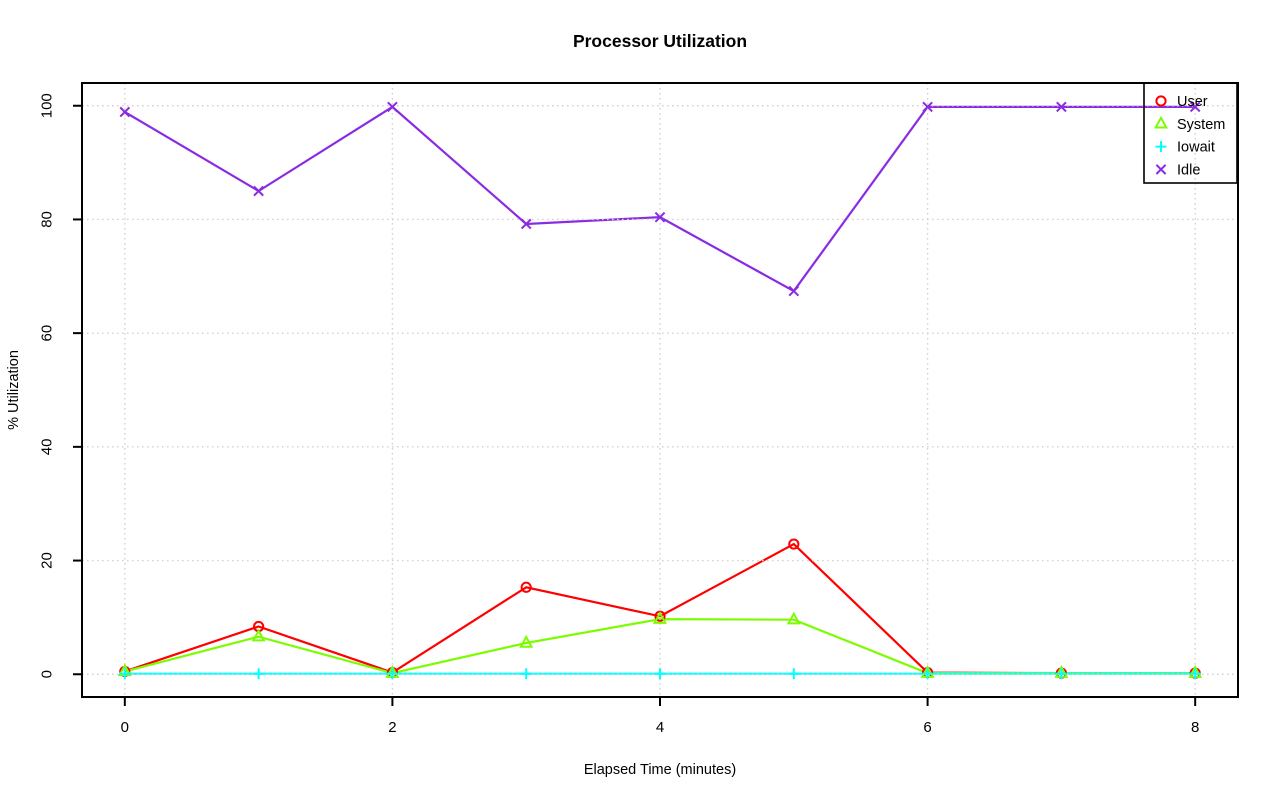 The width and height of the screenshot is (1280, 801). I want to click on y-tick-label: 20, so click(46, 560).